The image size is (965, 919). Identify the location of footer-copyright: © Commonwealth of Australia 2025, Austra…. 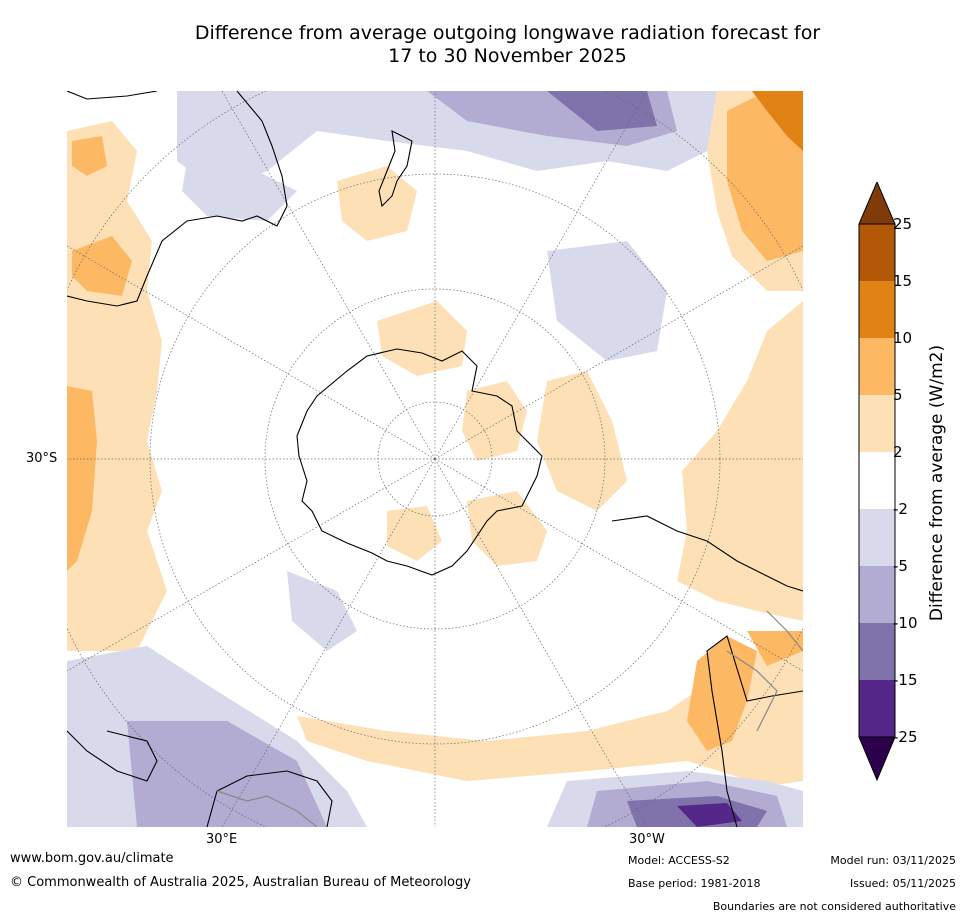
(240, 882).